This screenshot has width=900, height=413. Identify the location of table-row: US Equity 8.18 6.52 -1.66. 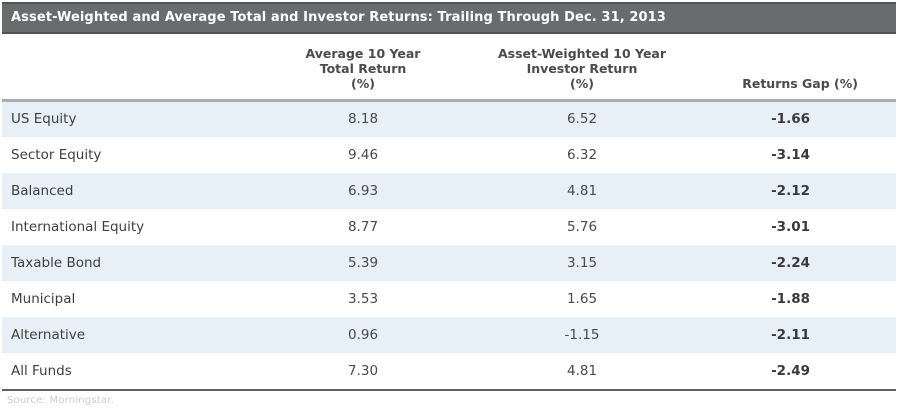
(449, 118).